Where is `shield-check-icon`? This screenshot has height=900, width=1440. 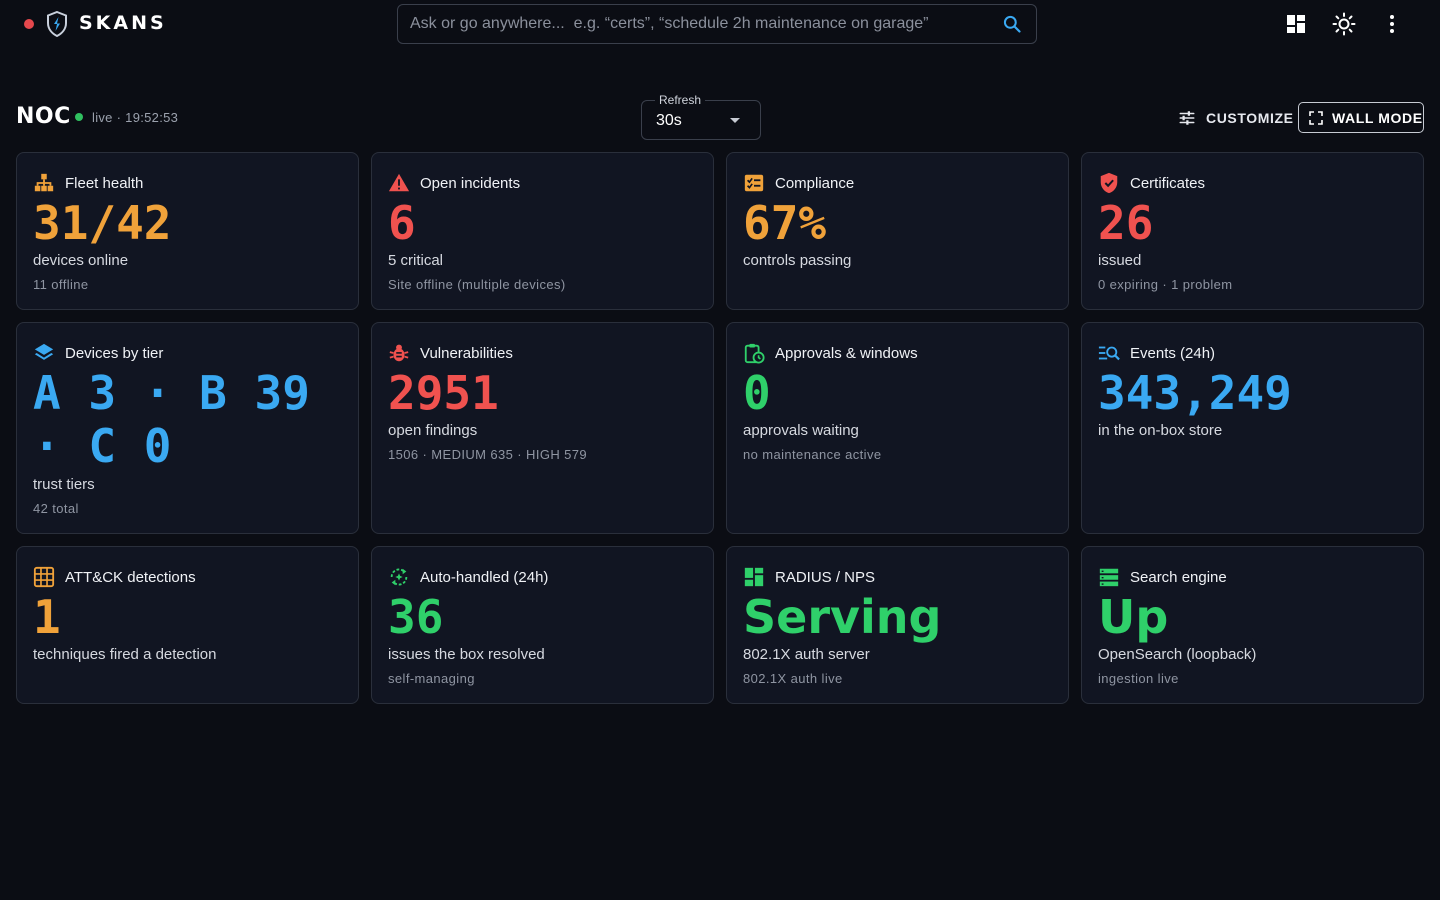 shield-check-icon is located at coordinates (1109, 183).